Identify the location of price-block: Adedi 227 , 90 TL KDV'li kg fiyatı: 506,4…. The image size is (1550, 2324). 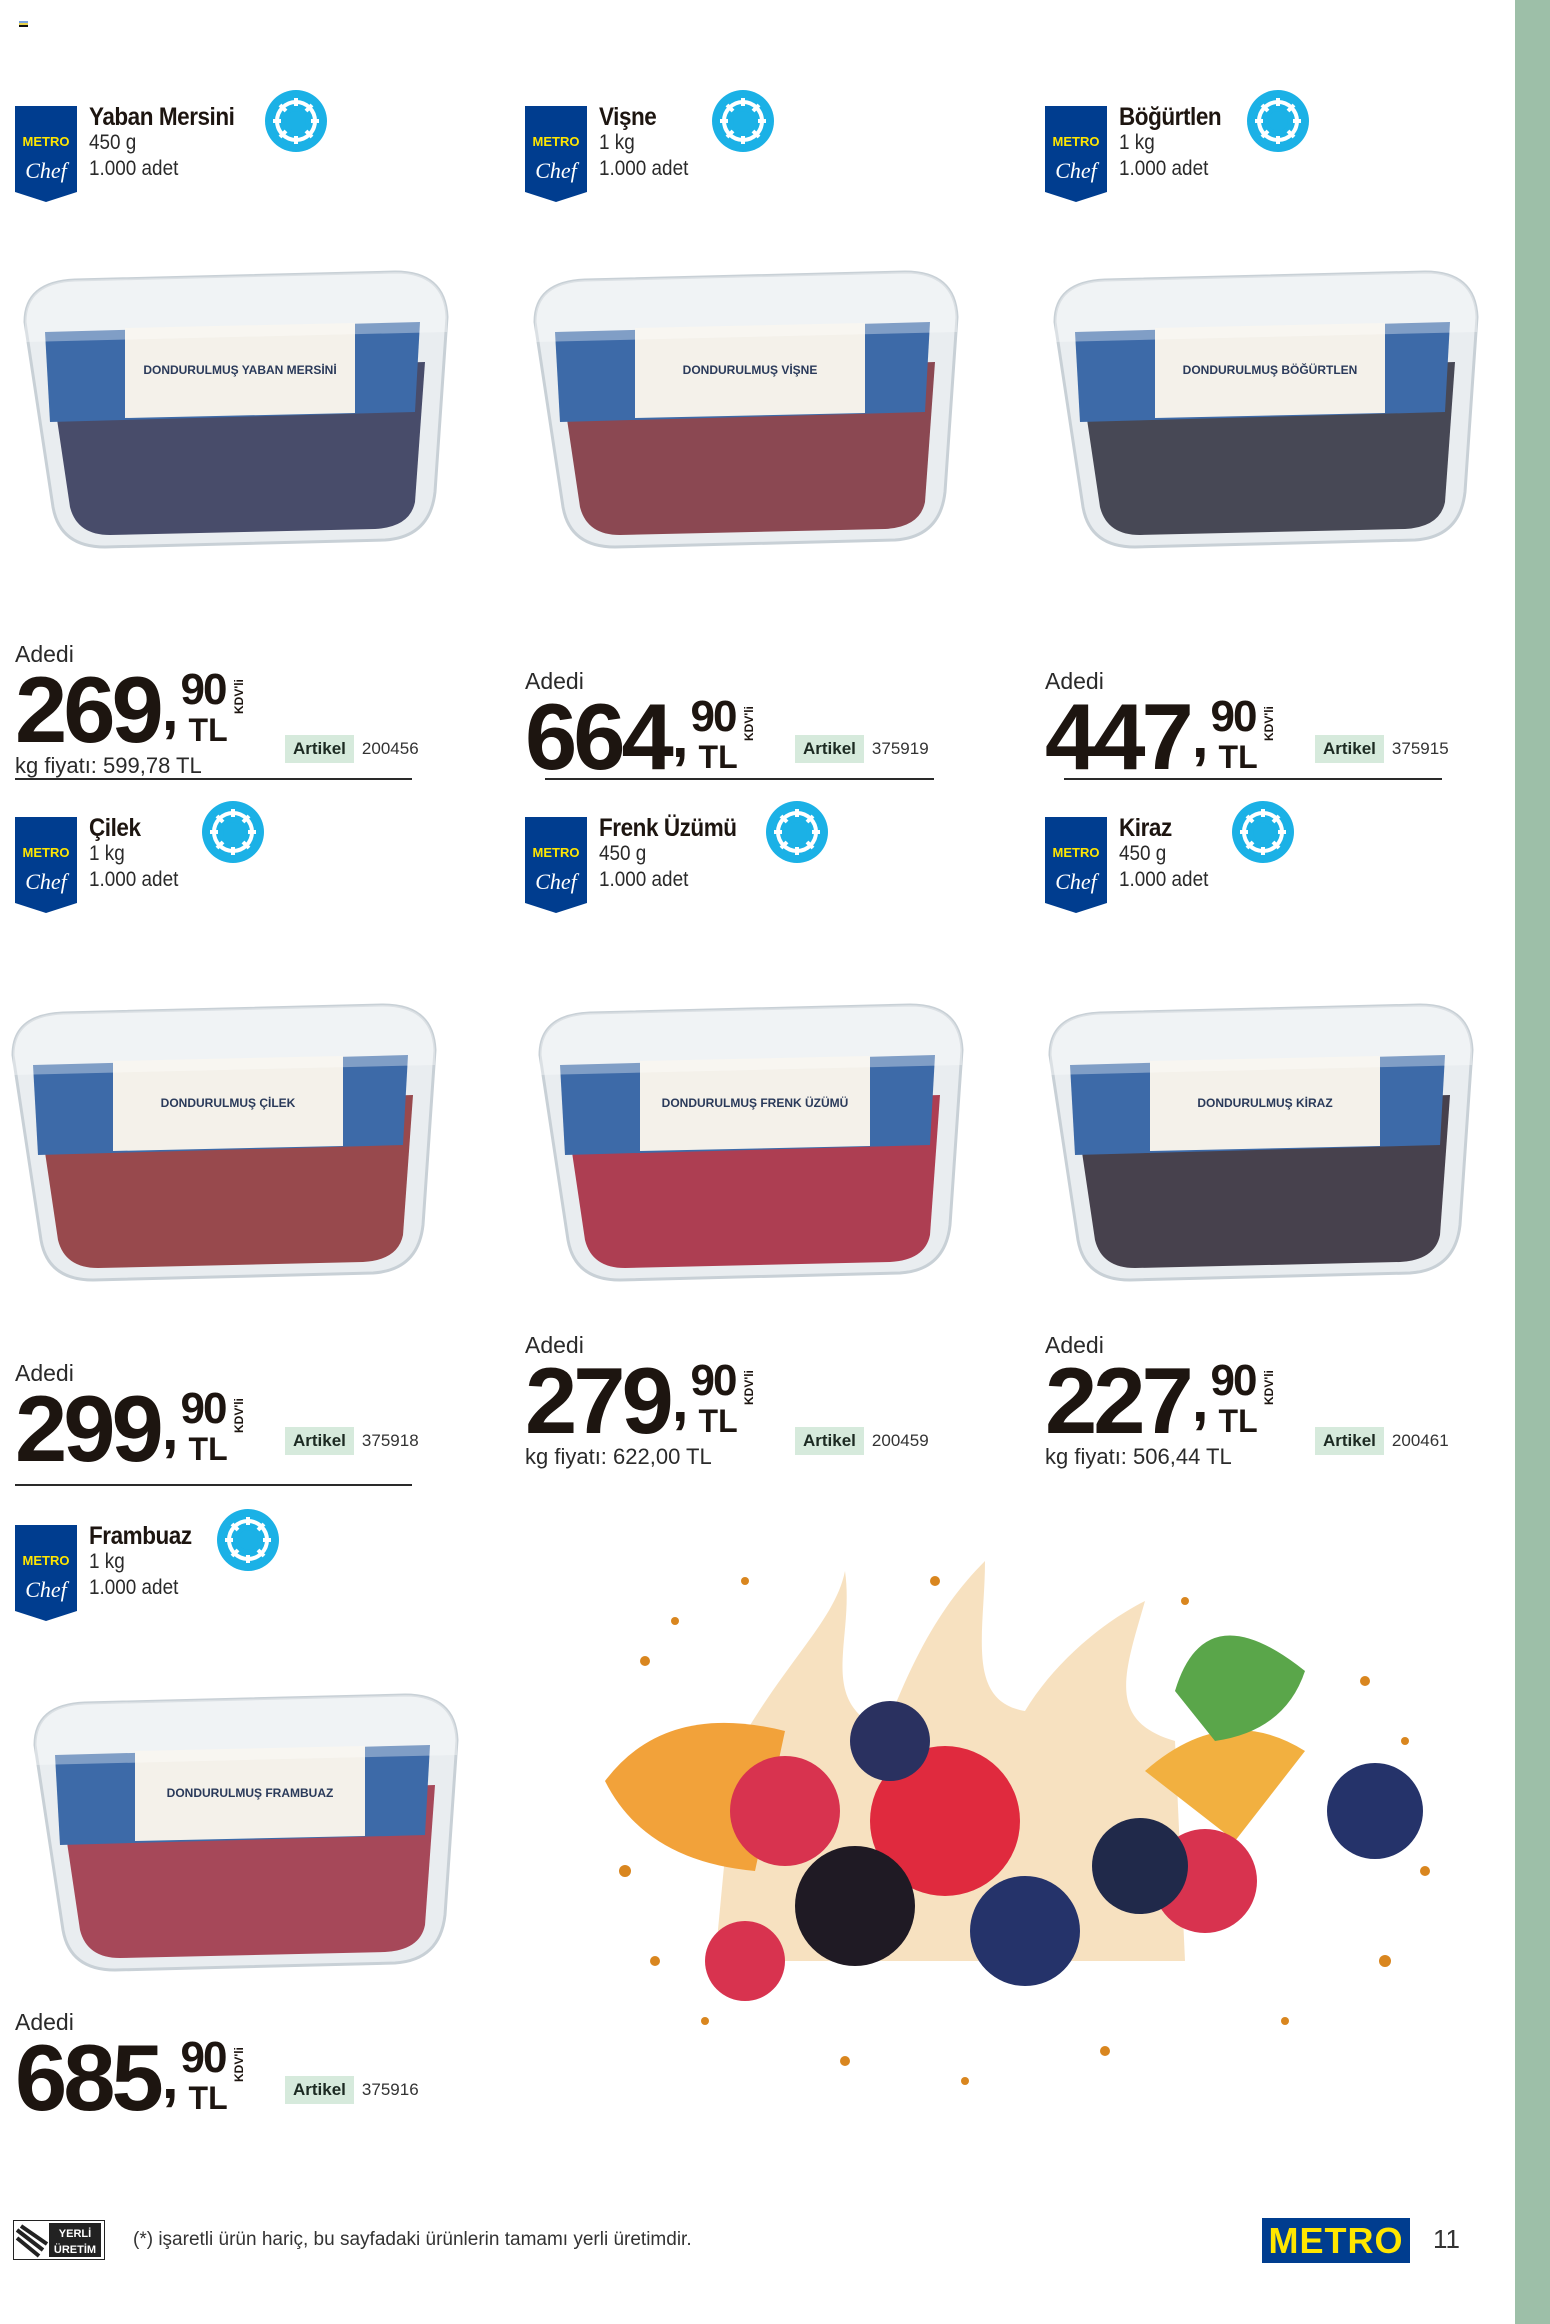
(1160, 1401).